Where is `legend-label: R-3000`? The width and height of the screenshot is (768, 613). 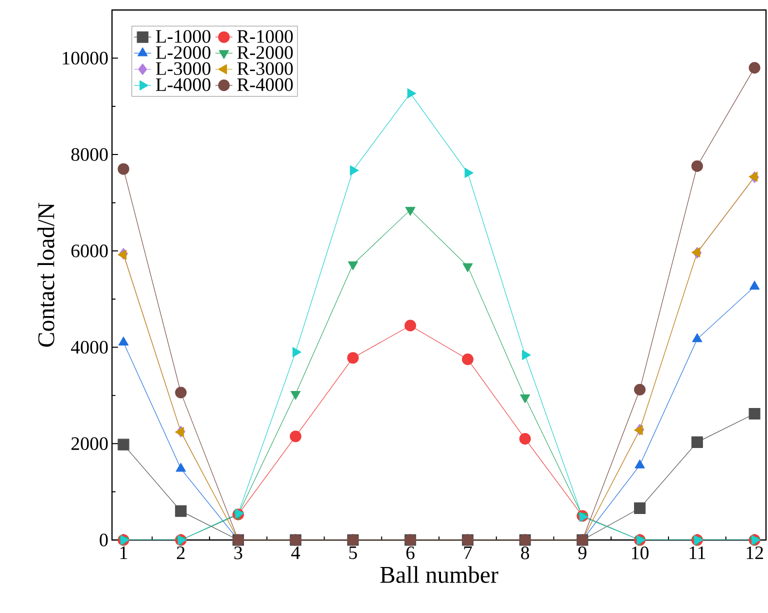
legend-label: R-3000 is located at coordinates (265, 68).